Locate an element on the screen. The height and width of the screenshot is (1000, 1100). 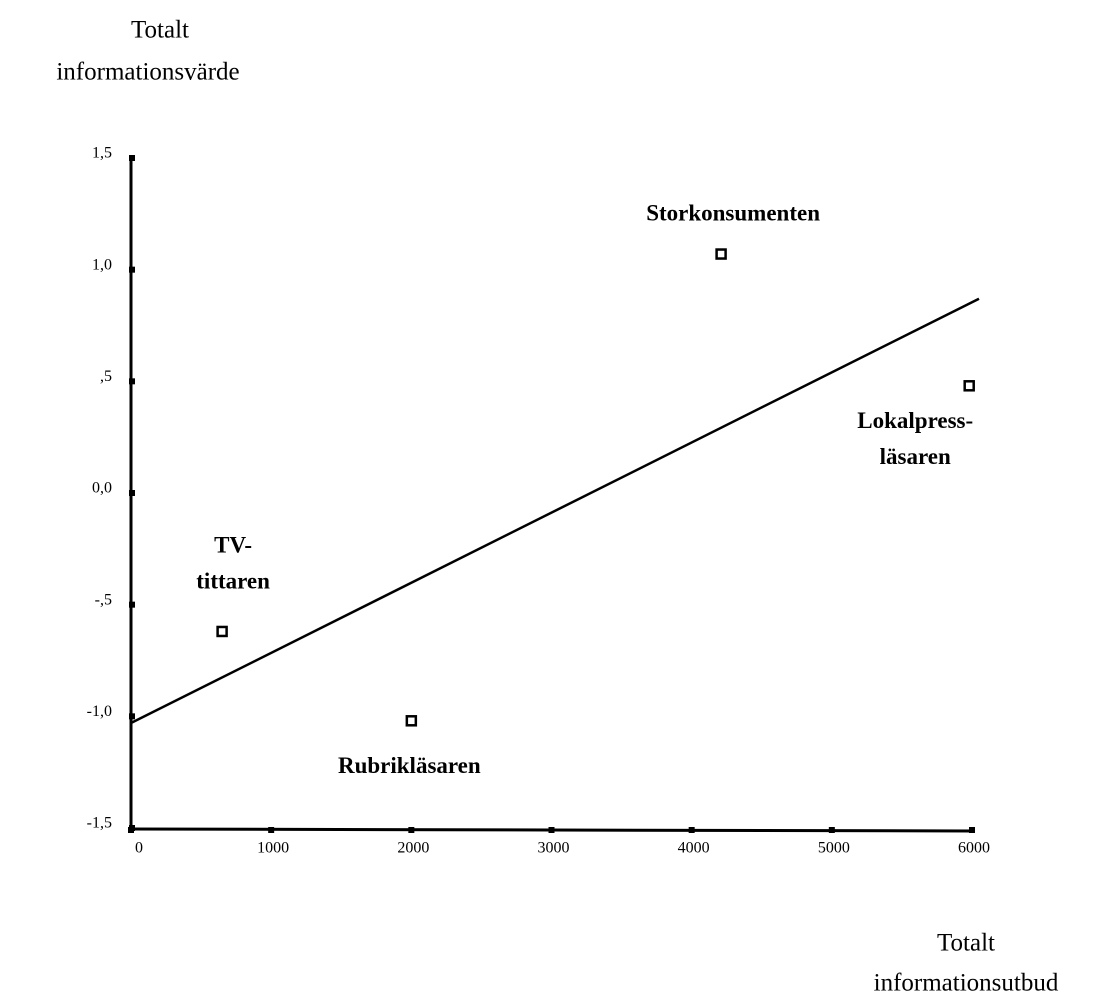
point-label: läsaren is located at coordinates (915, 456).